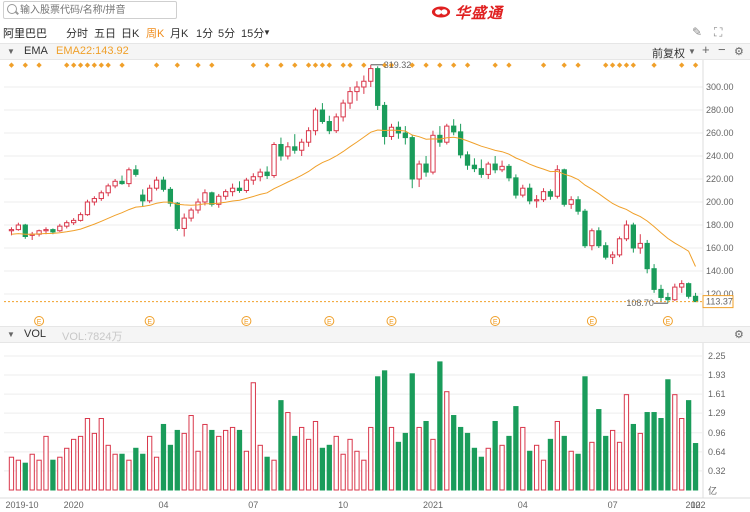  Describe the element at coordinates (375, 11) in the screenshot. I see `top-bar: 华盛通` at that location.